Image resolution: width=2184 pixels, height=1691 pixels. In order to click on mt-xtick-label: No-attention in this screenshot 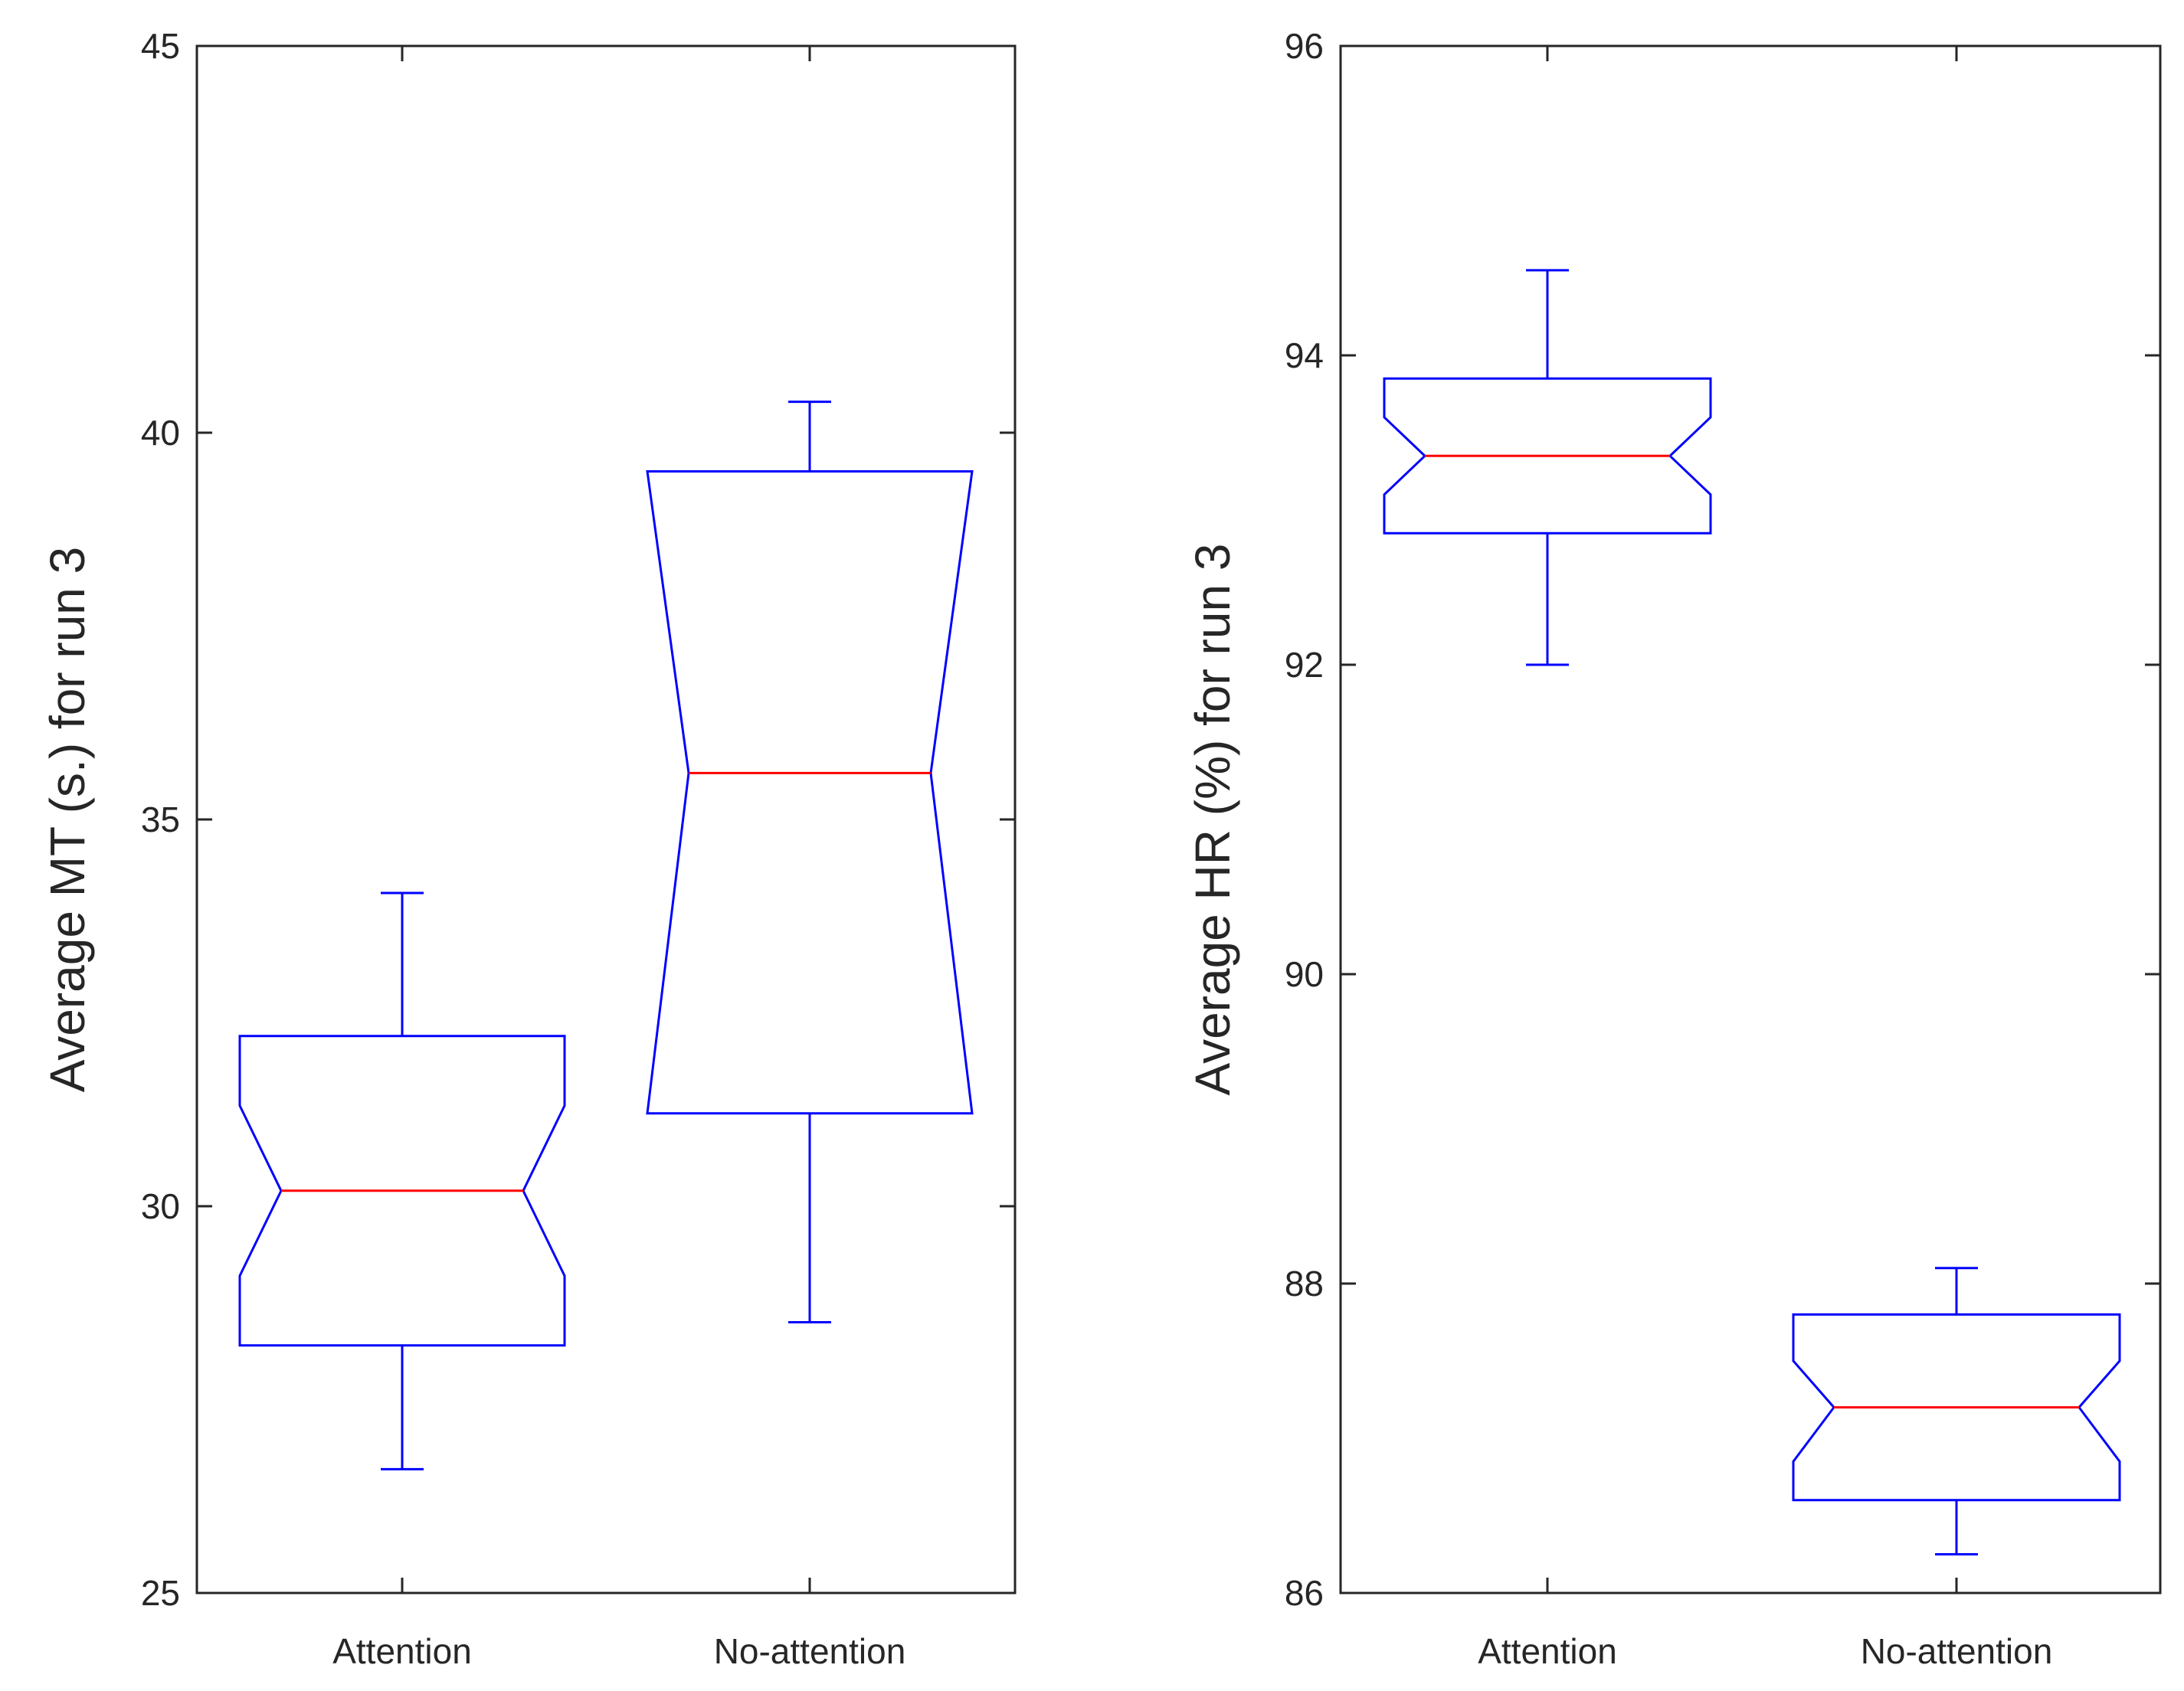, I will do `click(810, 1651)`.